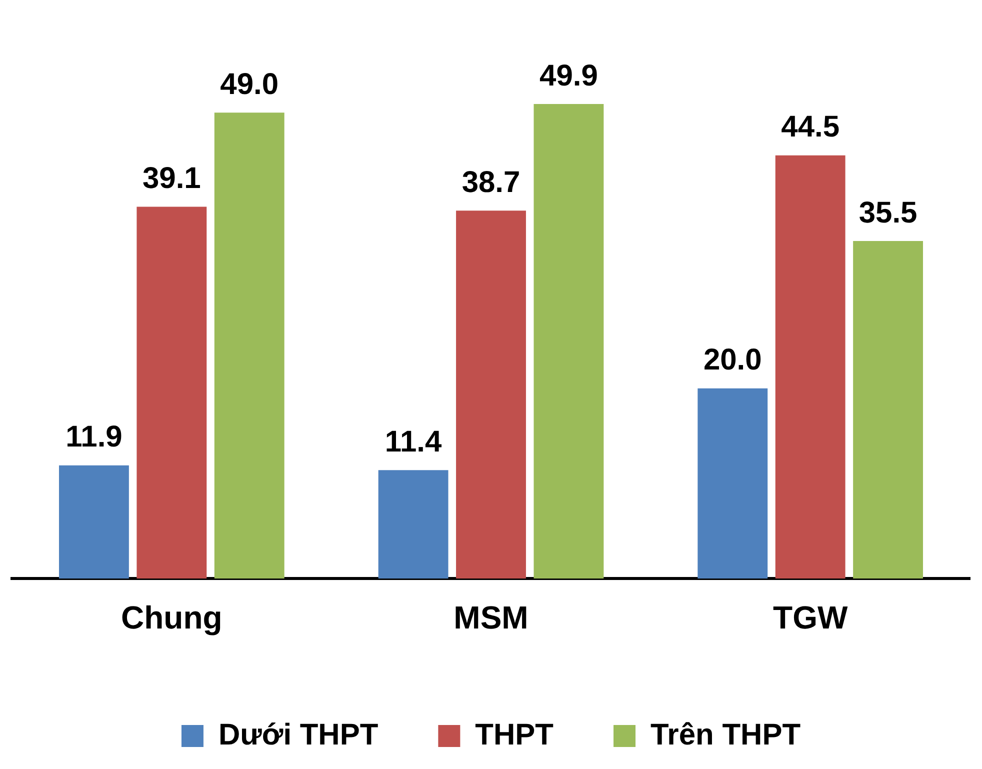  I want to click on x-tick-label: Chung, so click(171, 618).